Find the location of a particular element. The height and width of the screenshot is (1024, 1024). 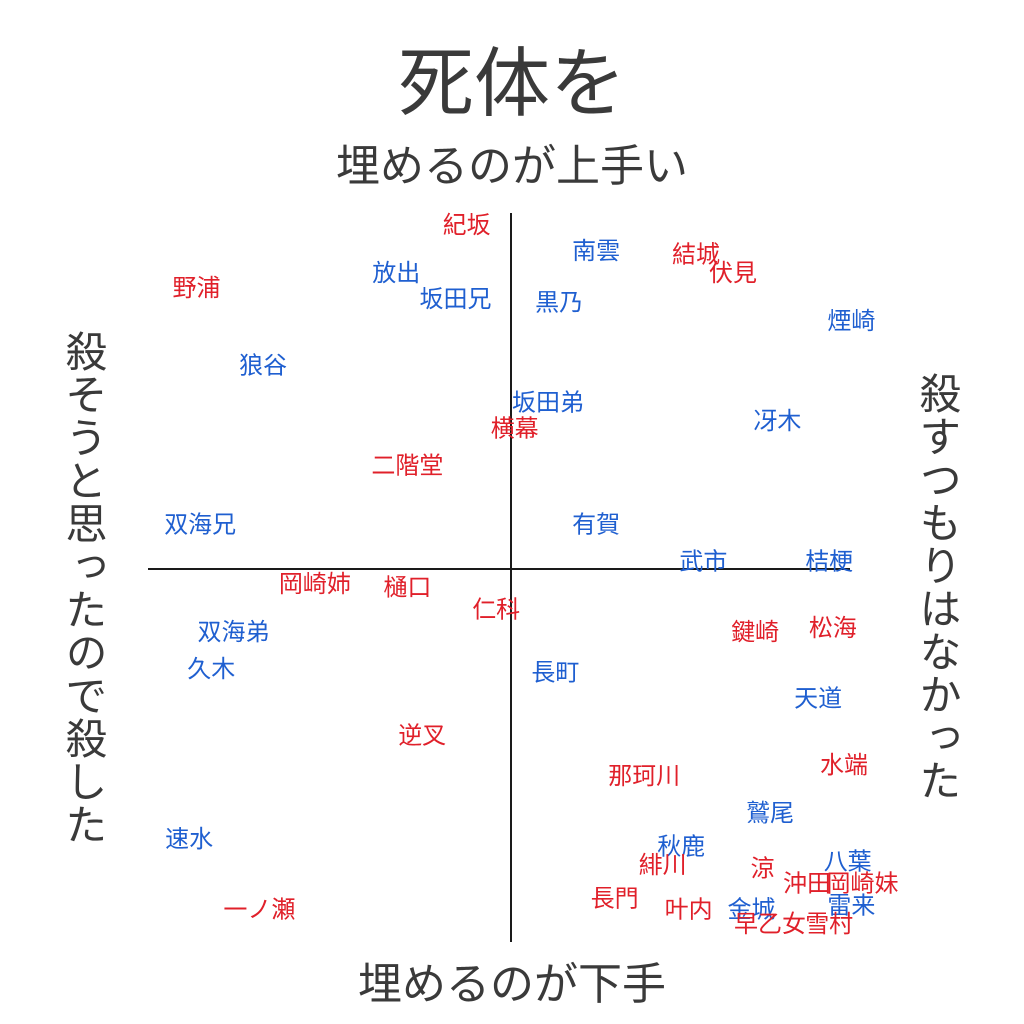

point-label: 水端 is located at coordinates (844, 765).